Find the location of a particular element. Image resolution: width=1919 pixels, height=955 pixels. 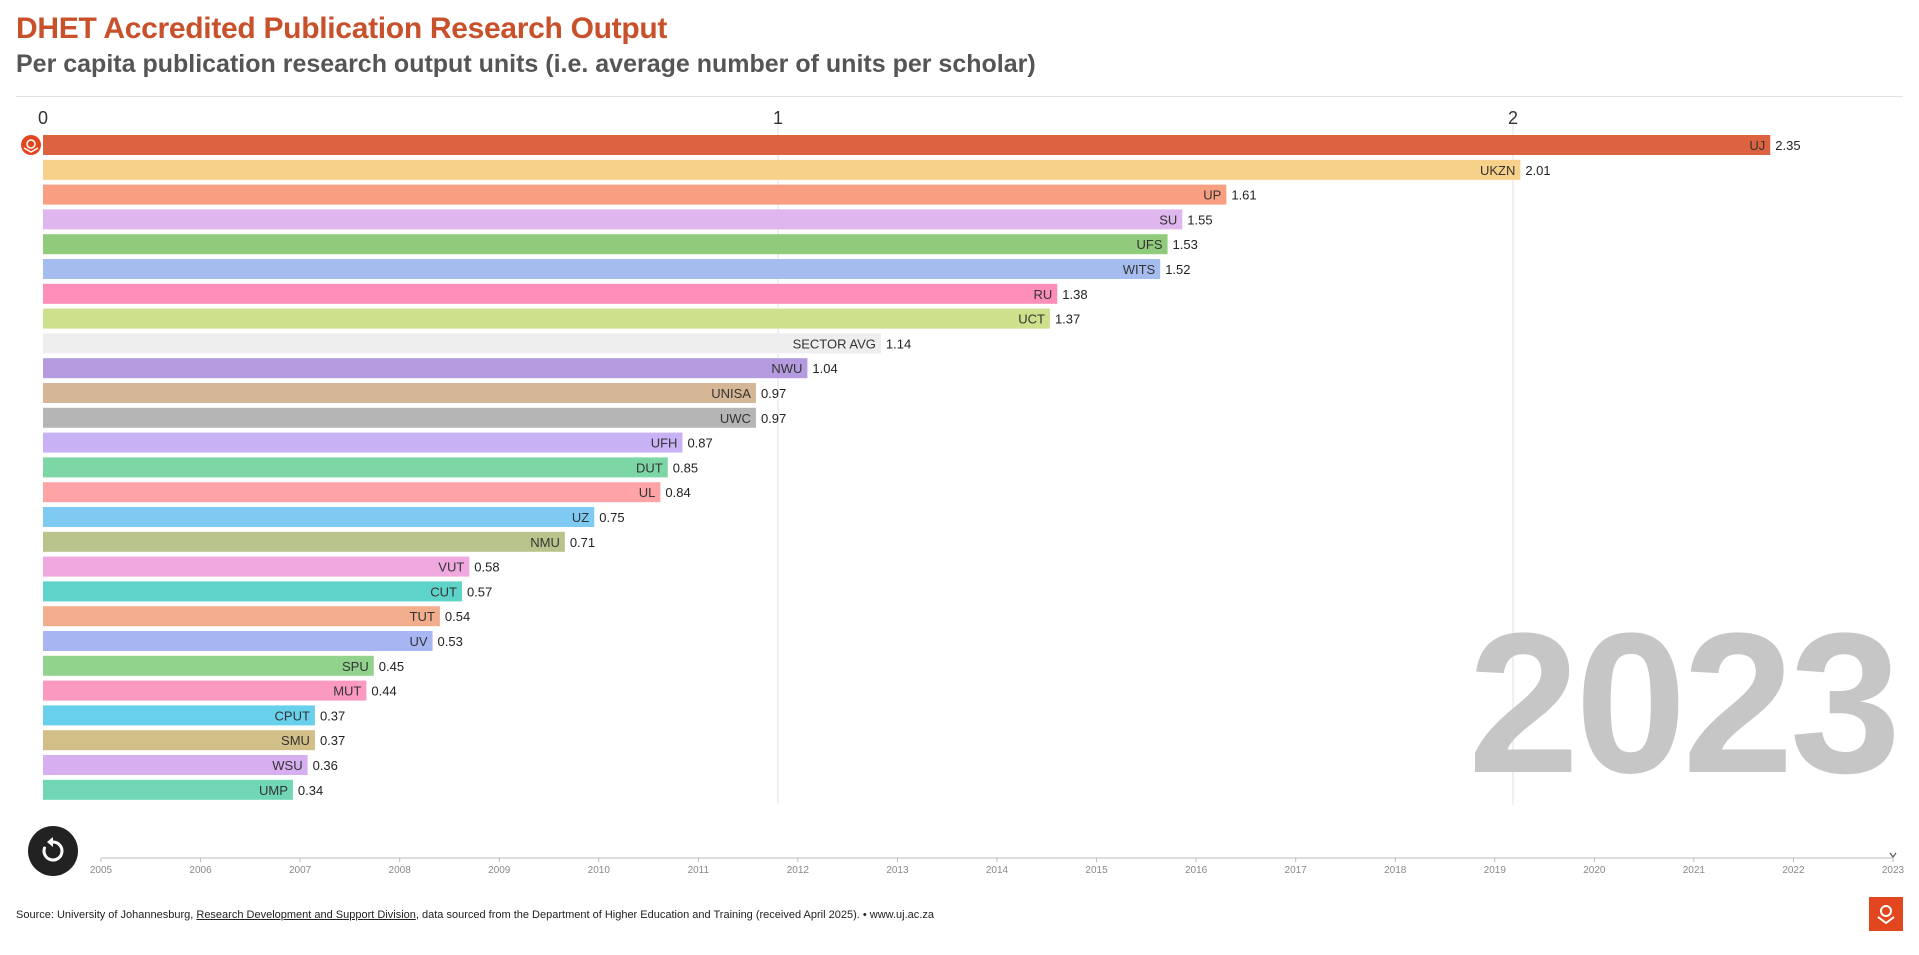

bar-value-label: 0.84 is located at coordinates (677, 492).